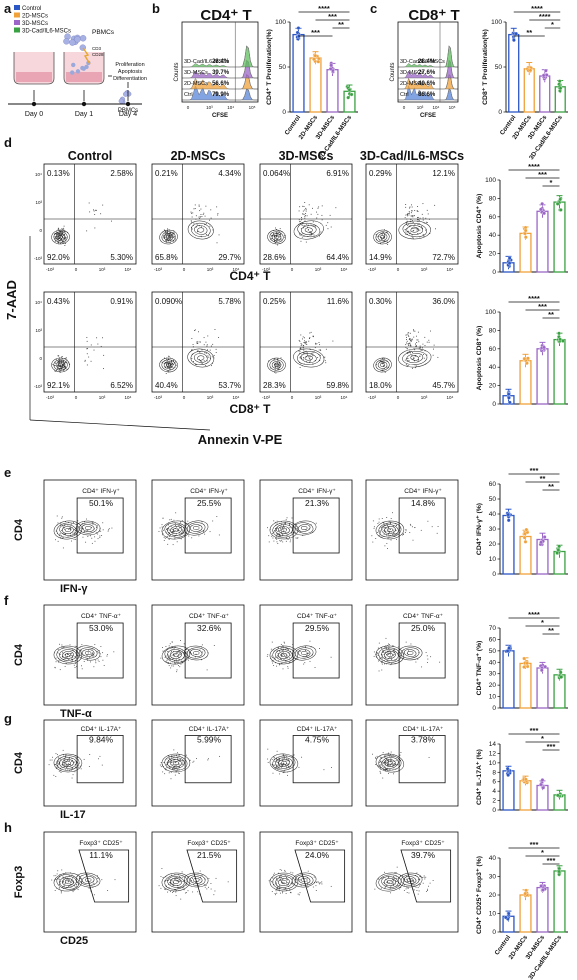 Image resolution: width=577 pixels, height=980 pixels. Describe the element at coordinates (380, 257) in the screenshot. I see `quadrant-q3: 14.9%` at that location.